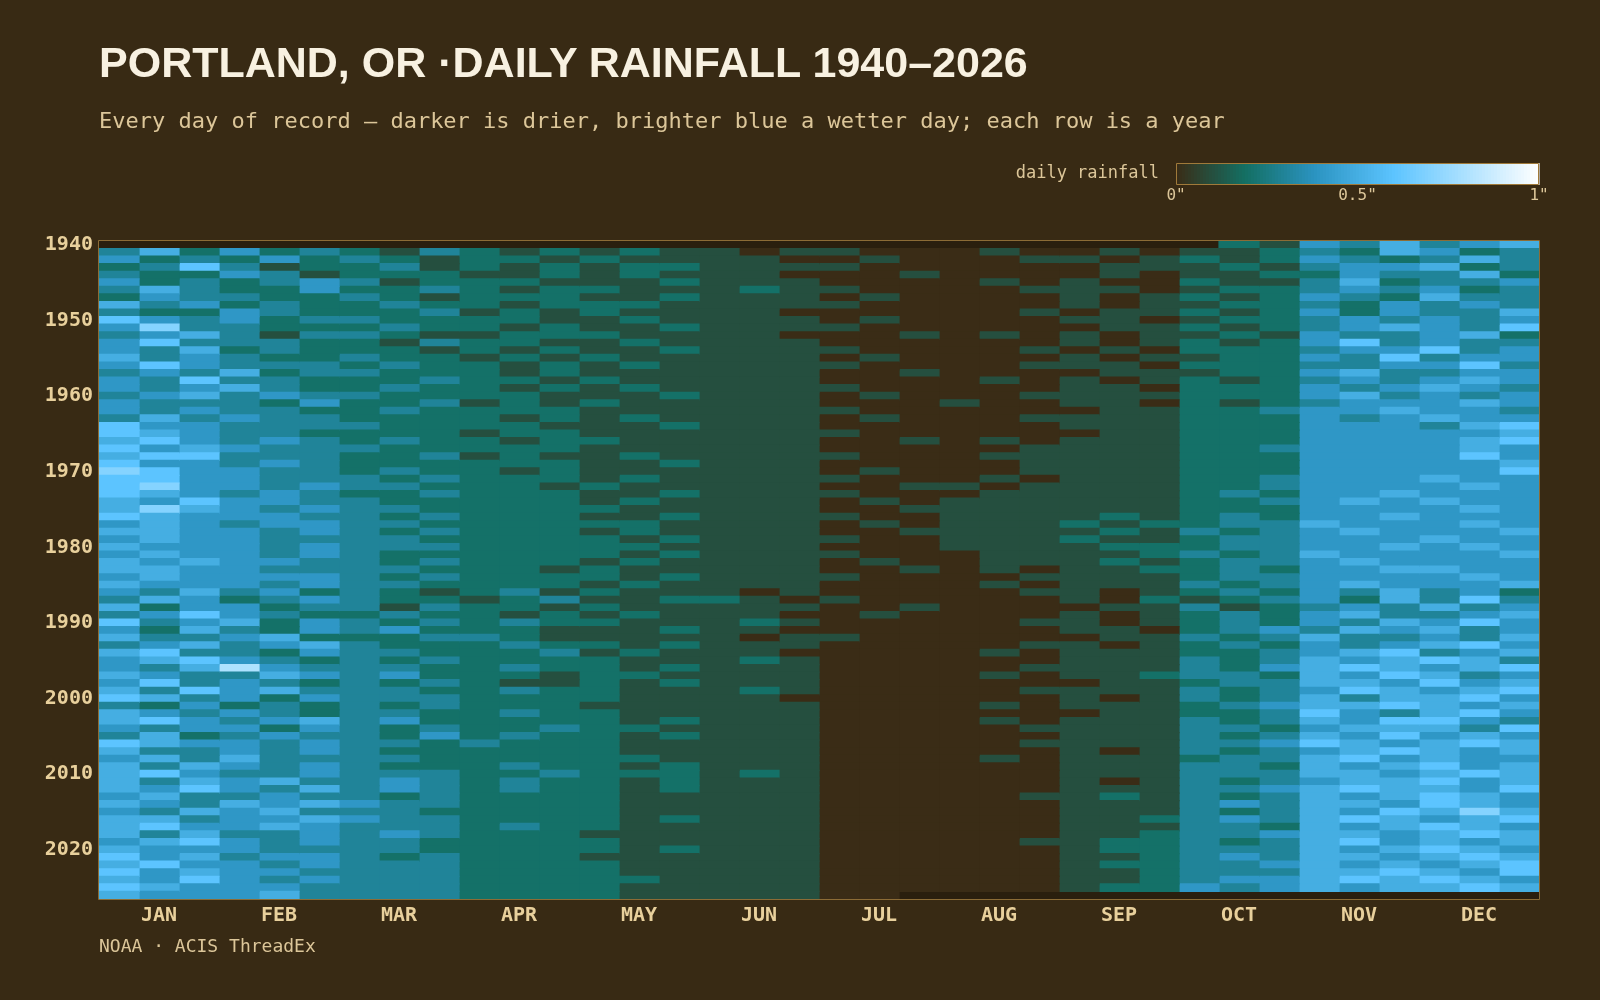 The image size is (1600, 1000). What do you see at coordinates (662, 120) in the screenshot?
I see `chart-subtitle: Every day of record — darker is drier, brighter blue a wetter day; each row is a year` at bounding box center [662, 120].